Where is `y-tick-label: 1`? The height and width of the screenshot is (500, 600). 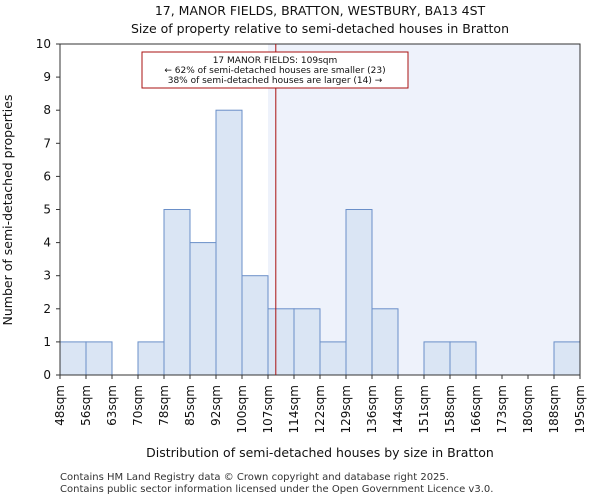
y-tick-label: 1 is located at coordinates (47, 342).